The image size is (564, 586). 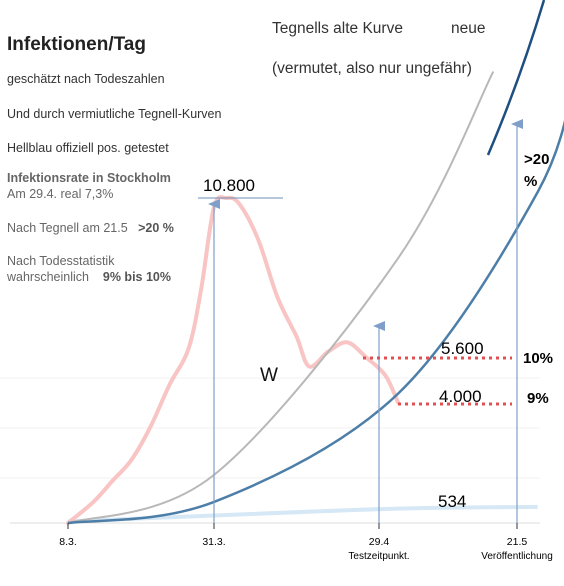 I want to click on pct-top-label: >20, so click(x=536, y=159).